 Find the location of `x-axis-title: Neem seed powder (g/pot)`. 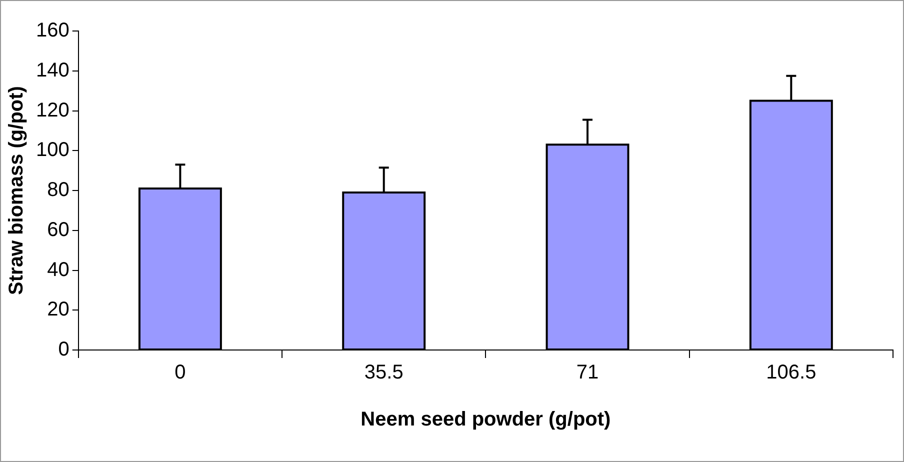

x-axis-title: Neem seed powder (g/pot) is located at coordinates (485, 419).